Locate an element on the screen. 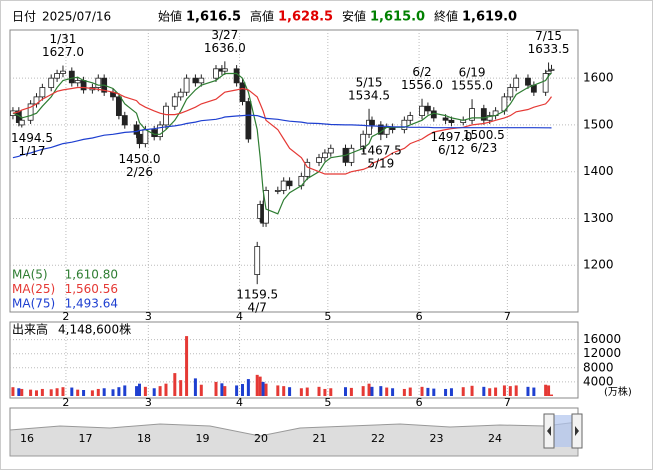  volume-tick-label: 4000 is located at coordinates (598, 381).